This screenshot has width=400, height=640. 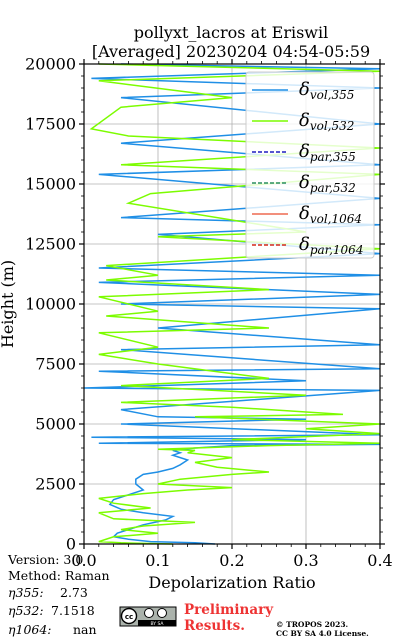 I want to click on sa-icon, so click(x=162, y=613).